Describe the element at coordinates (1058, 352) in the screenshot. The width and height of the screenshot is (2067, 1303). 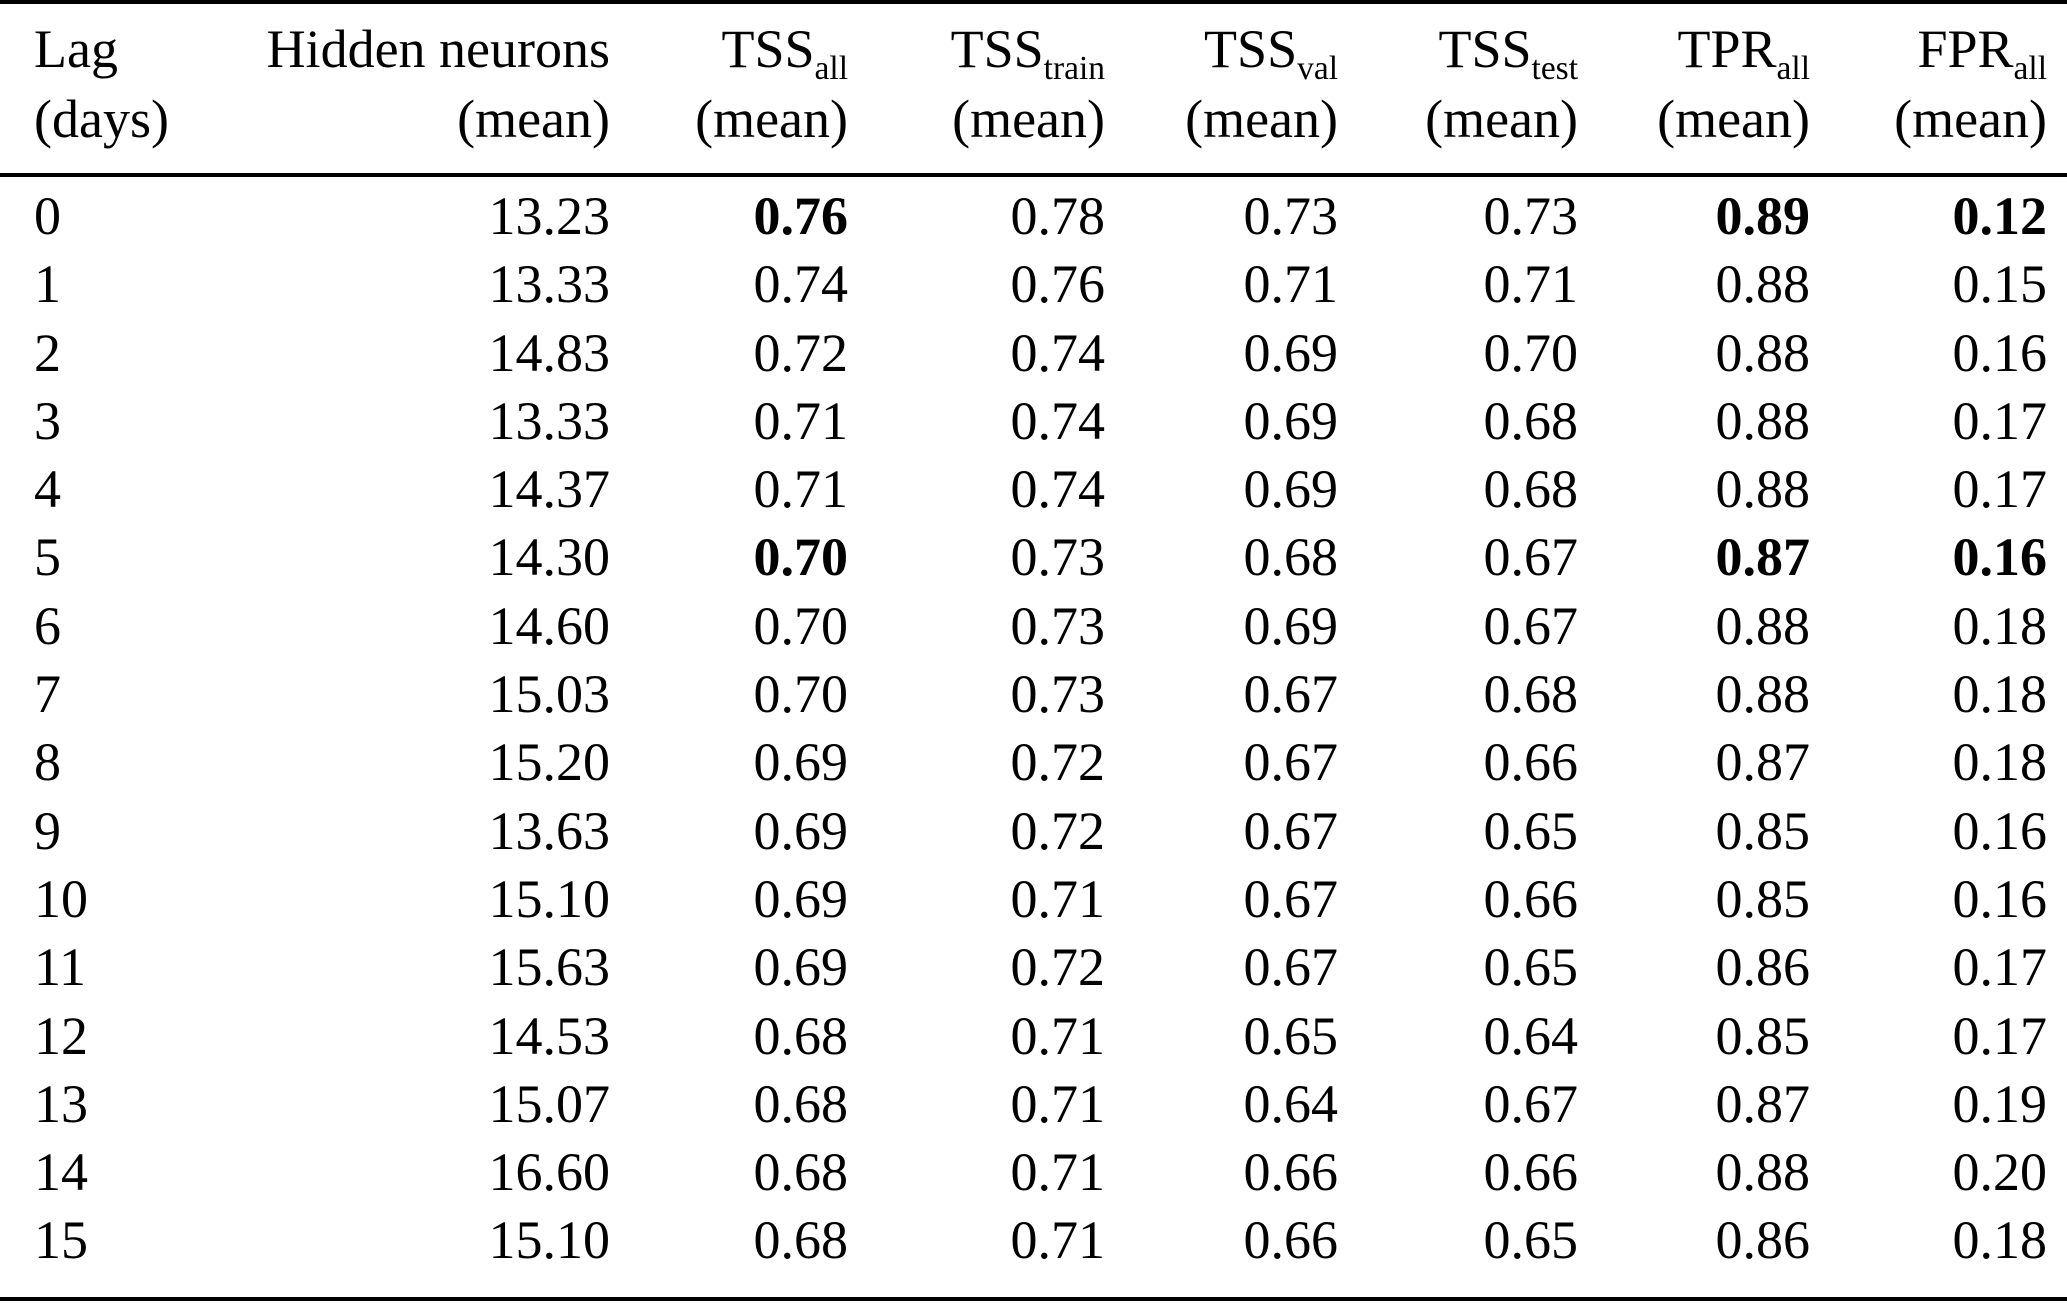
I see `table-cell: 0.74` at that location.